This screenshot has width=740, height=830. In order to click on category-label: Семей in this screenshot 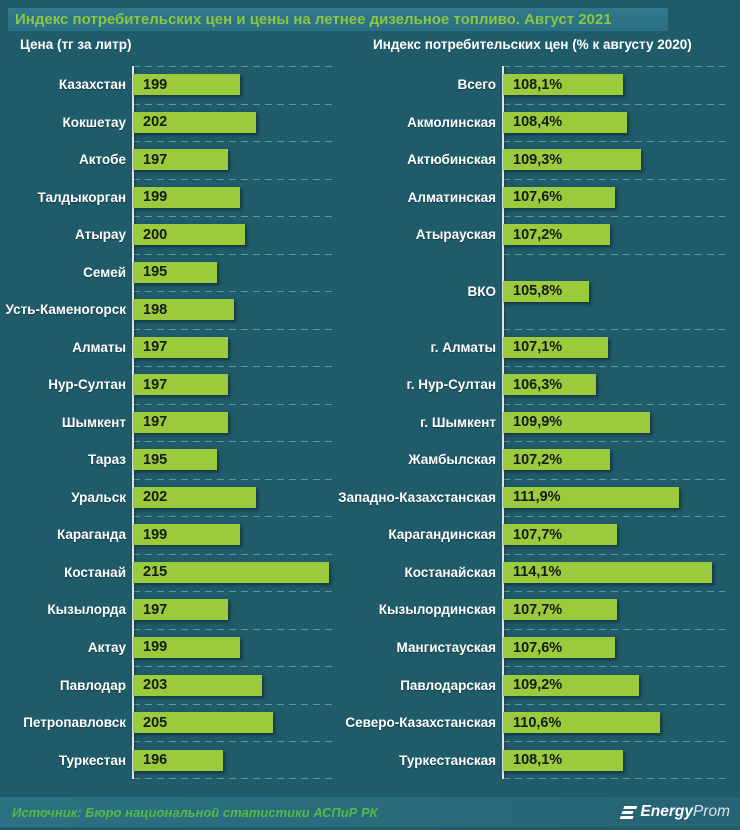, I will do `click(104, 272)`.